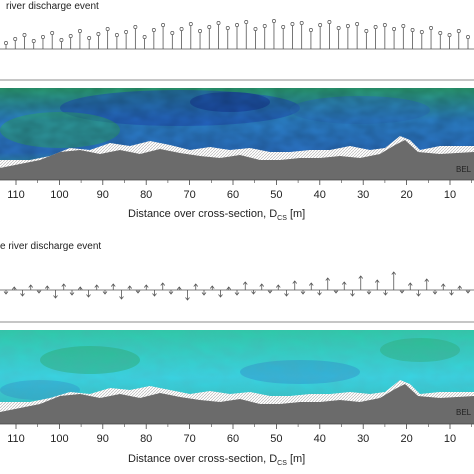 Image resolution: width=474 pixels, height=474 pixels. What do you see at coordinates (233, 195) in the screenshot?
I see `x-tick-label: 60` at bounding box center [233, 195].